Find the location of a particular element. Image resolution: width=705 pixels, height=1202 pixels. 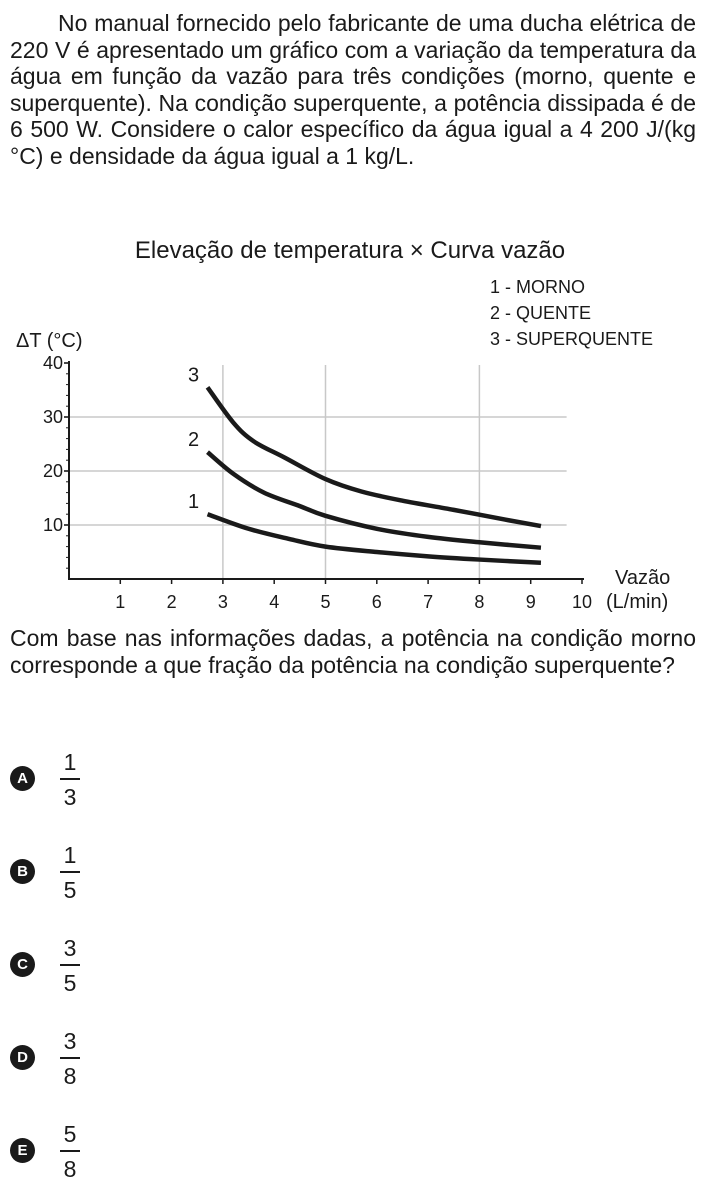

option-a-badge: A is located at coordinates (22, 778).